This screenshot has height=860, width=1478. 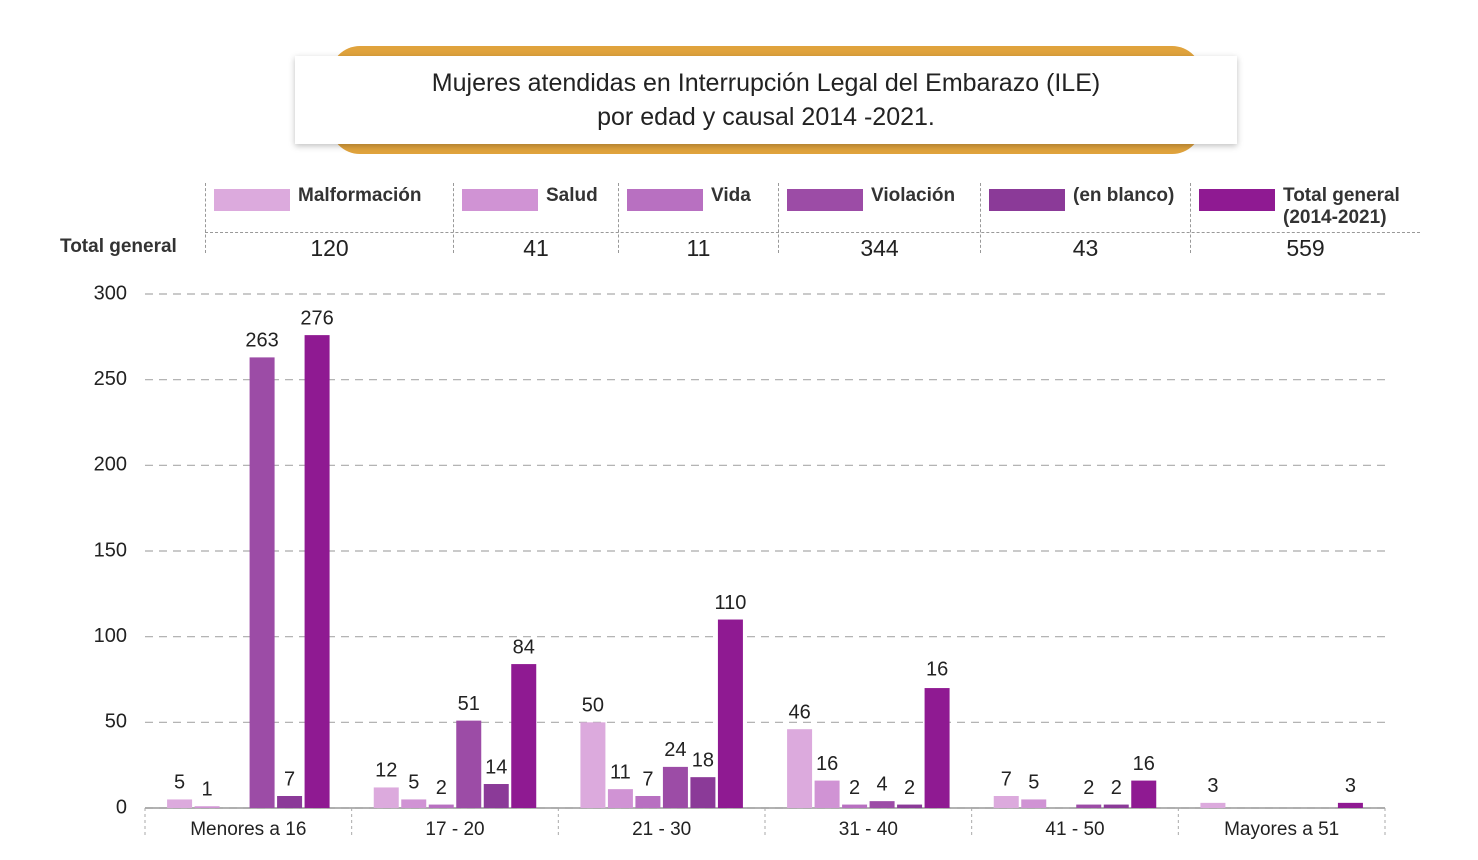 What do you see at coordinates (386, 771) in the screenshot?
I see `data-label: 12` at bounding box center [386, 771].